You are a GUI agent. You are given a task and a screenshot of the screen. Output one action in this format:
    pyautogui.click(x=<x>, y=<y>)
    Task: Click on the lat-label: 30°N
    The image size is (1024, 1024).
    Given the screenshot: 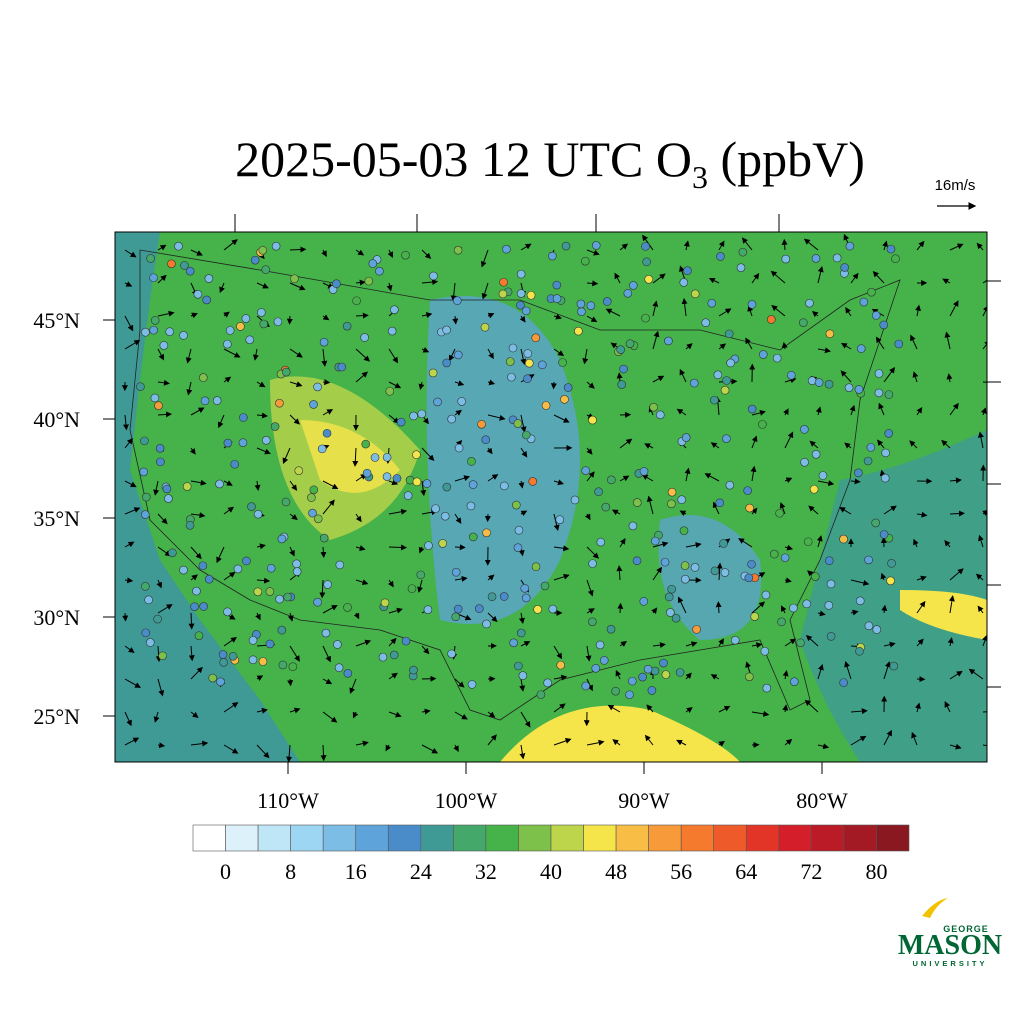 What is the action you would take?
    pyautogui.click(x=56, y=617)
    